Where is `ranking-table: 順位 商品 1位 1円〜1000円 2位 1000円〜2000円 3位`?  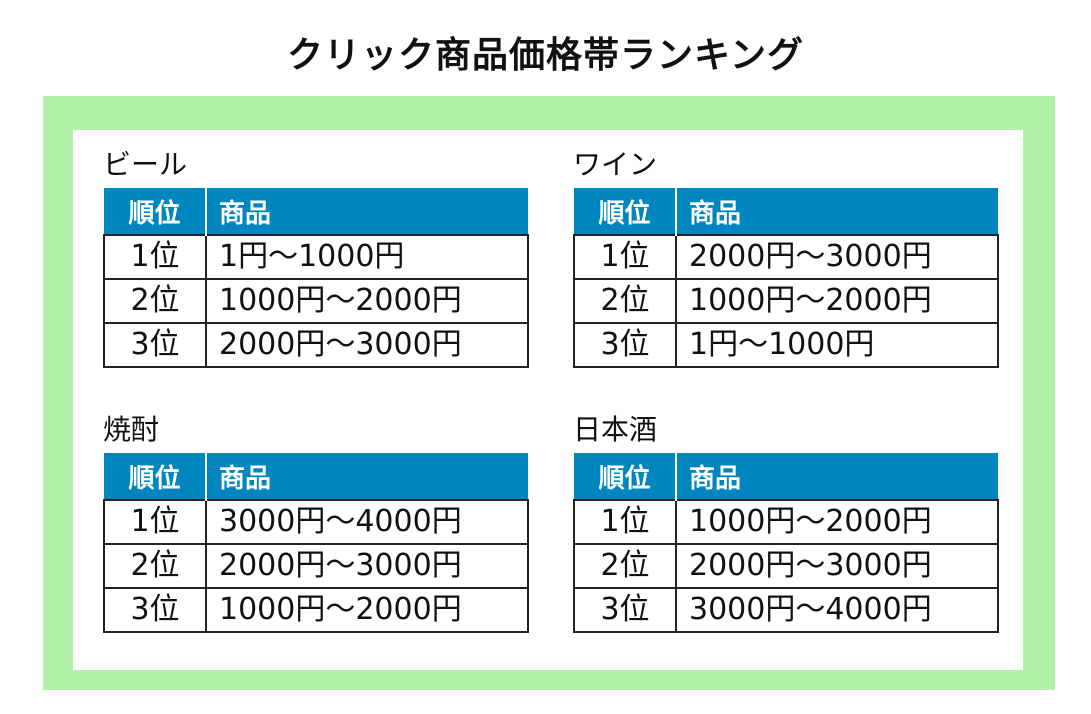 ranking-table: 順位 商品 1位 1円〜1000円 2位 1000円〜2000円 3位 is located at coordinates (316, 278).